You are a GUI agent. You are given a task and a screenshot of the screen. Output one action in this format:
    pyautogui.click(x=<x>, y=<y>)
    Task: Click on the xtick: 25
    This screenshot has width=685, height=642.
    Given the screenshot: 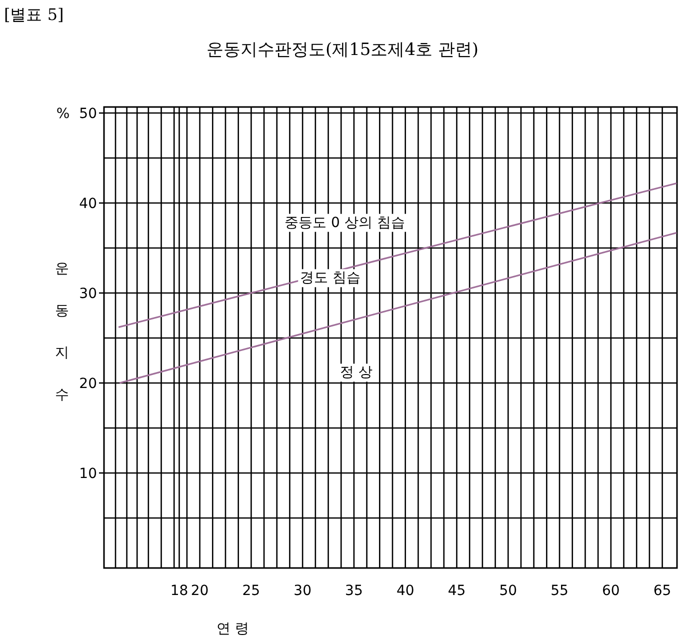 What is the action you would take?
    pyautogui.click(x=251, y=591)
    